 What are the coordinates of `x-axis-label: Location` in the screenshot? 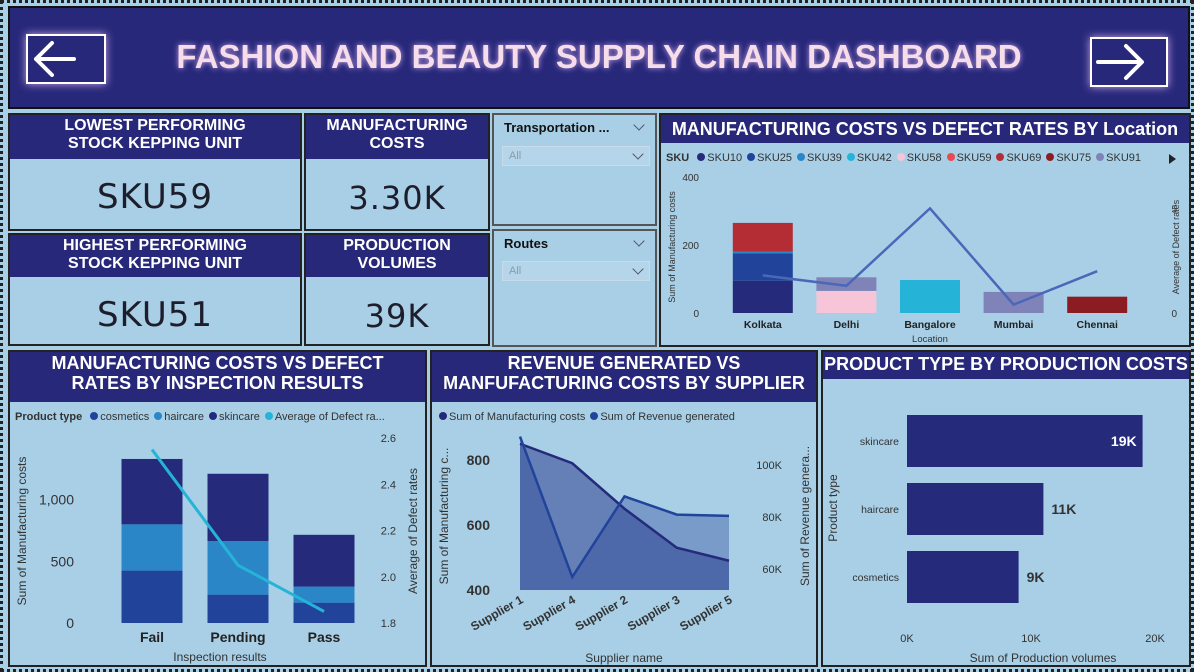 It's located at (930, 339).